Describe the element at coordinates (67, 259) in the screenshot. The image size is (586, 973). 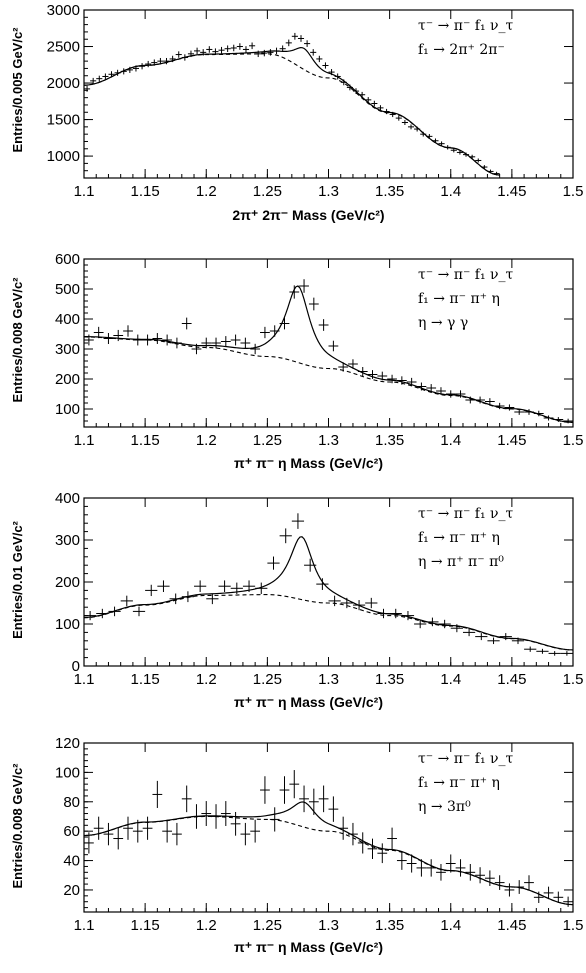
I see `y-tick-label: 600` at that location.